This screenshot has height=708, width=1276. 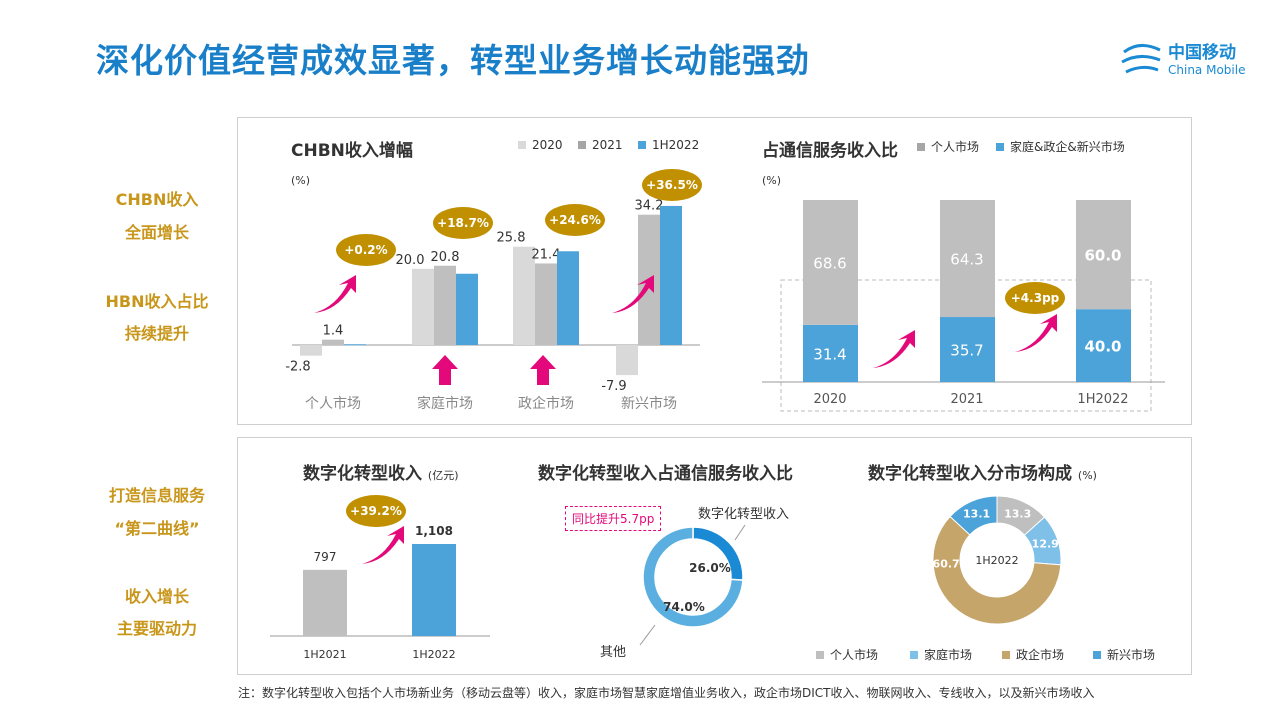 I want to click on china-mobile-logo-icon: 中国移动 China Mobile, so click(x=1183, y=59).